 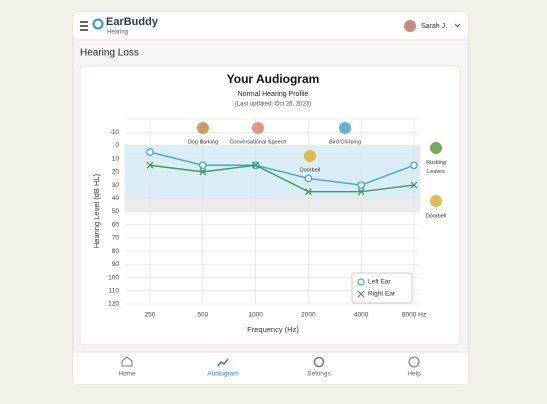 What do you see at coordinates (132, 22) in the screenshot?
I see `app-name: EarBuddy` at bounding box center [132, 22].